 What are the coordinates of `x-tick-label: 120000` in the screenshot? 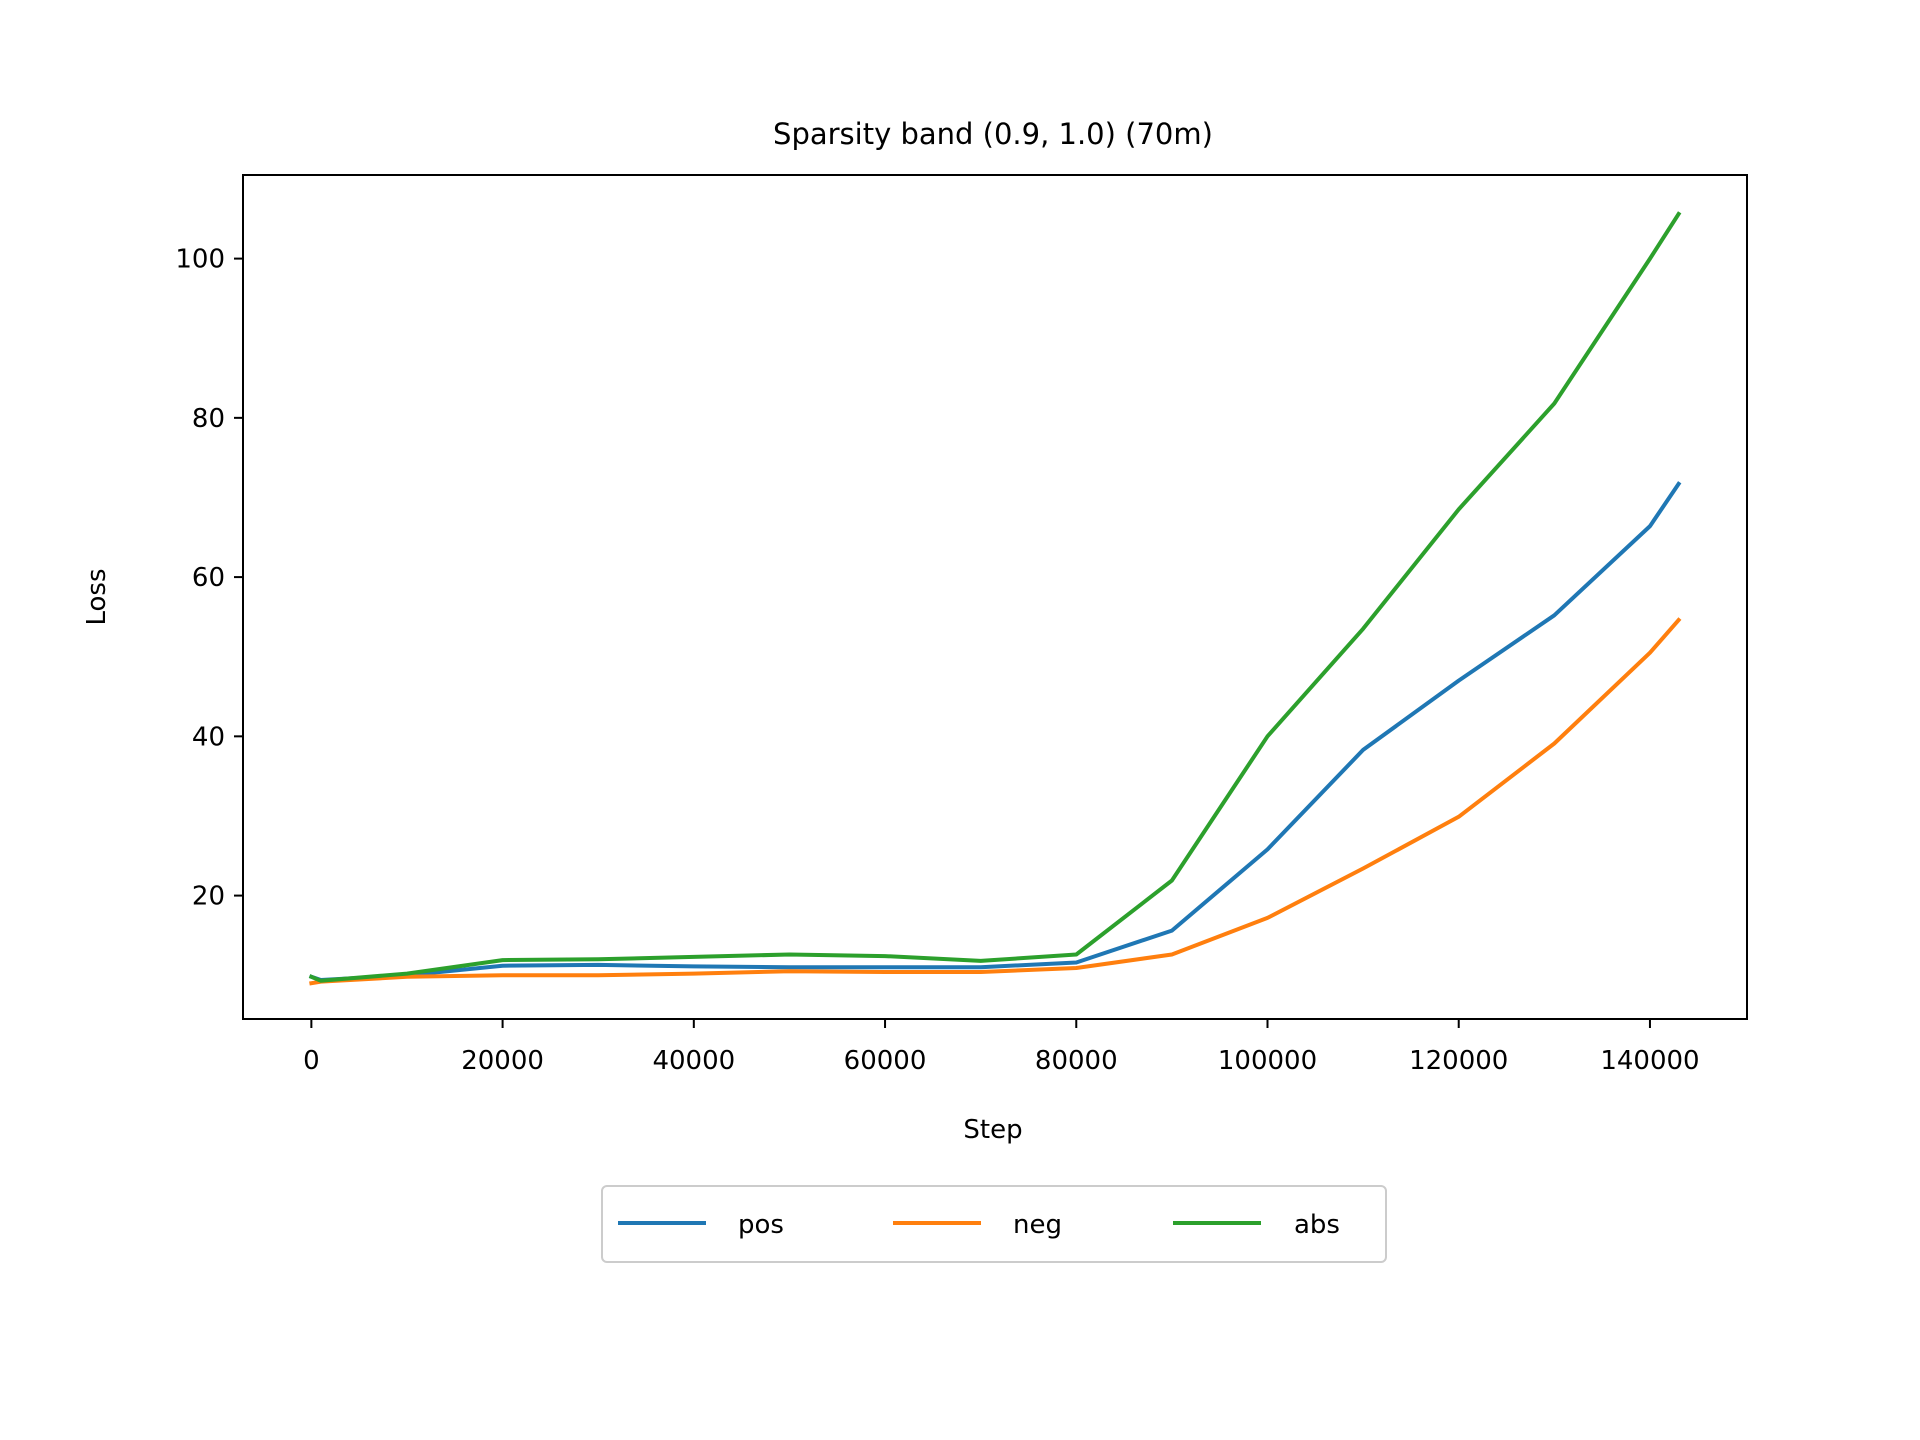 It's located at (1458, 1061).